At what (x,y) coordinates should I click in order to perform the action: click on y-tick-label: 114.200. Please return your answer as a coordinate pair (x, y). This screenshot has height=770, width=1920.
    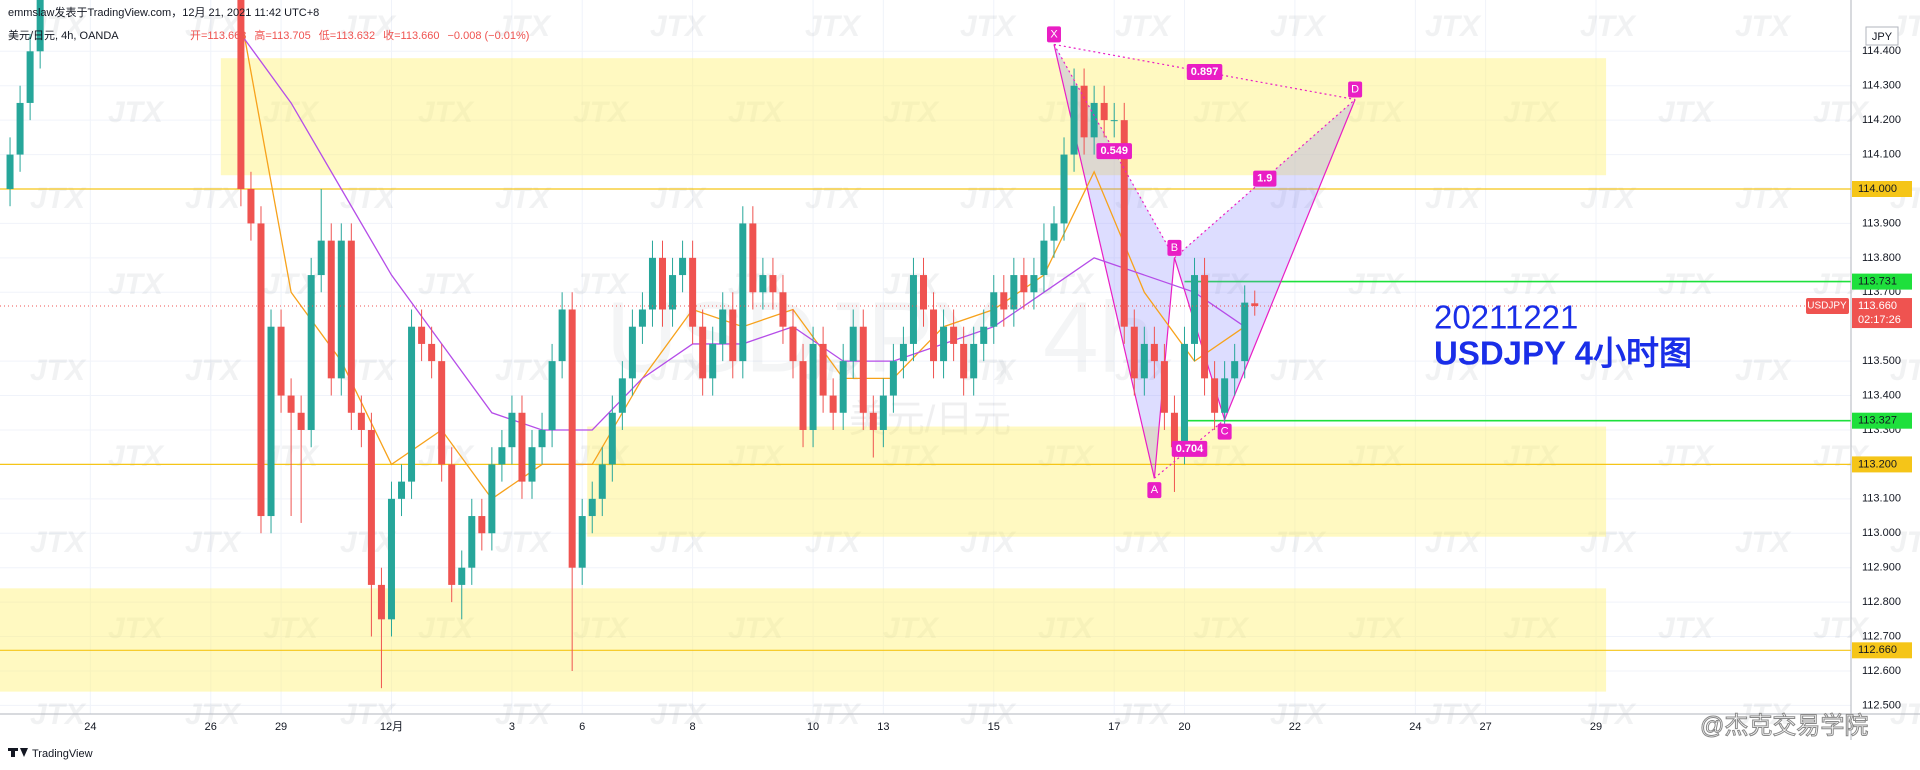
    Looking at the image, I should click on (1881, 120).